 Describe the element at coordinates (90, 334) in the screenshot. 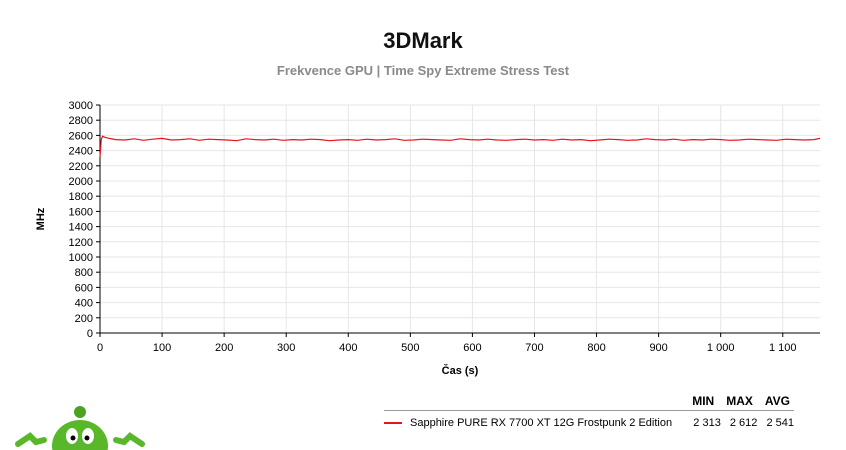

I see `y-tick-label: 0` at that location.